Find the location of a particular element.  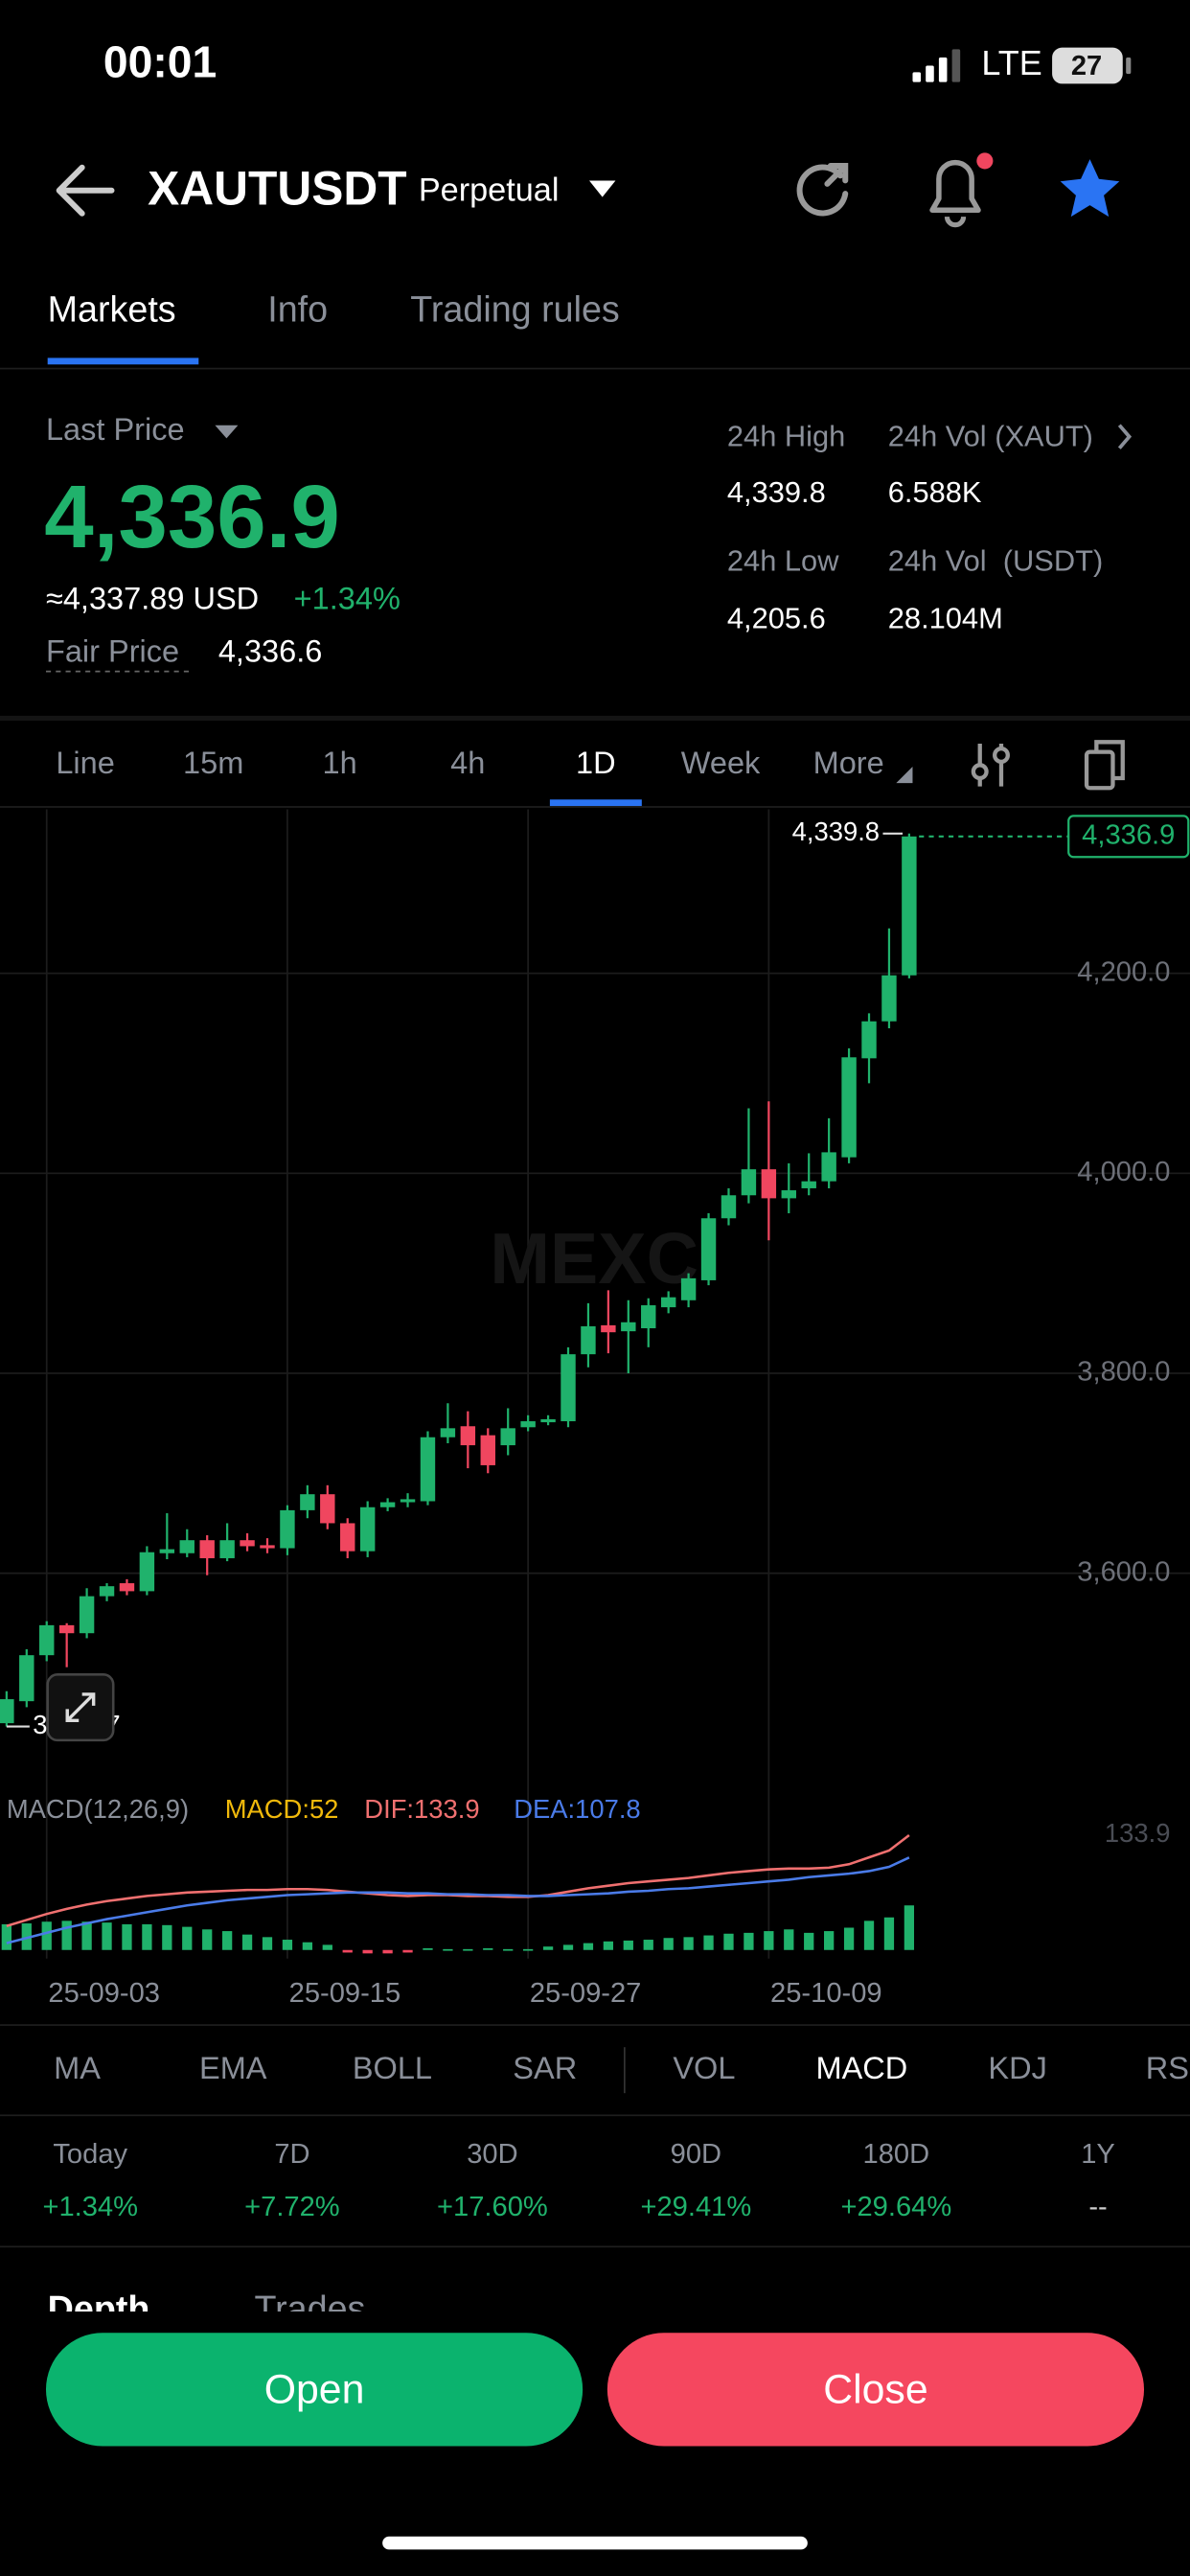

alert-button is located at coordinates (962, 190).